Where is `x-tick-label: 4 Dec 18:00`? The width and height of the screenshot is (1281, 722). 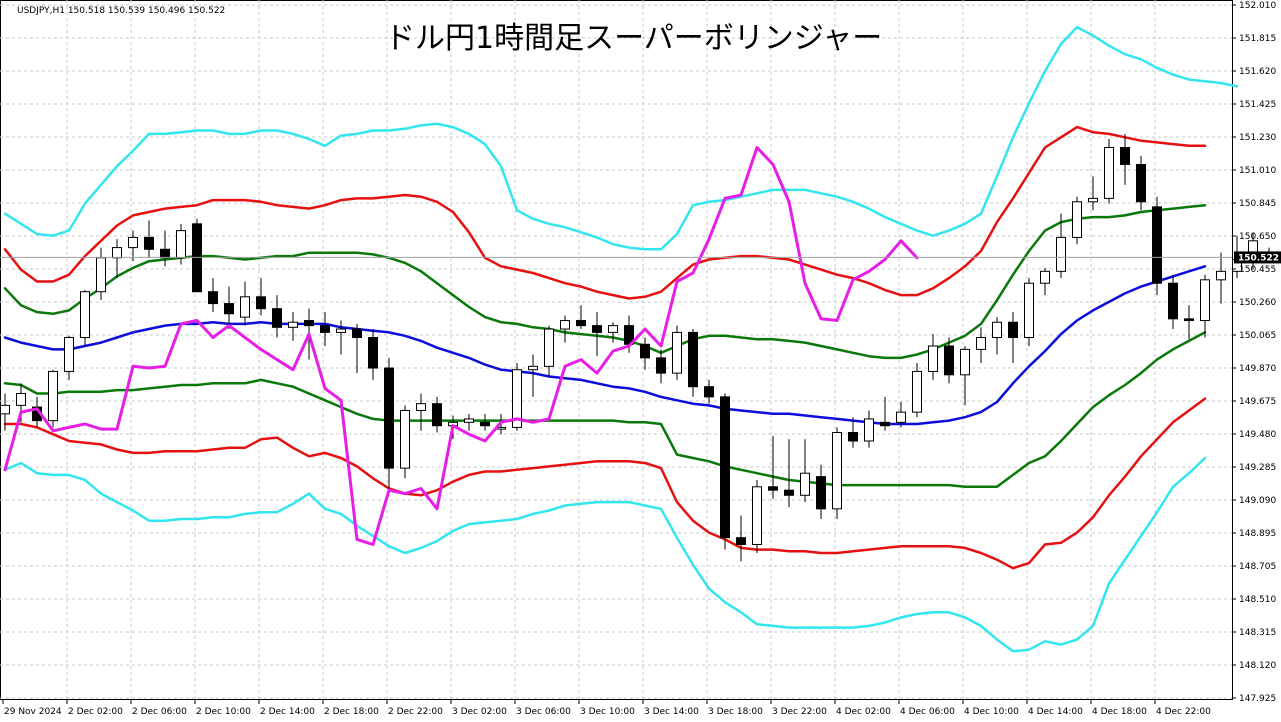 x-tick-label: 4 Dec 18:00 is located at coordinates (1119, 712).